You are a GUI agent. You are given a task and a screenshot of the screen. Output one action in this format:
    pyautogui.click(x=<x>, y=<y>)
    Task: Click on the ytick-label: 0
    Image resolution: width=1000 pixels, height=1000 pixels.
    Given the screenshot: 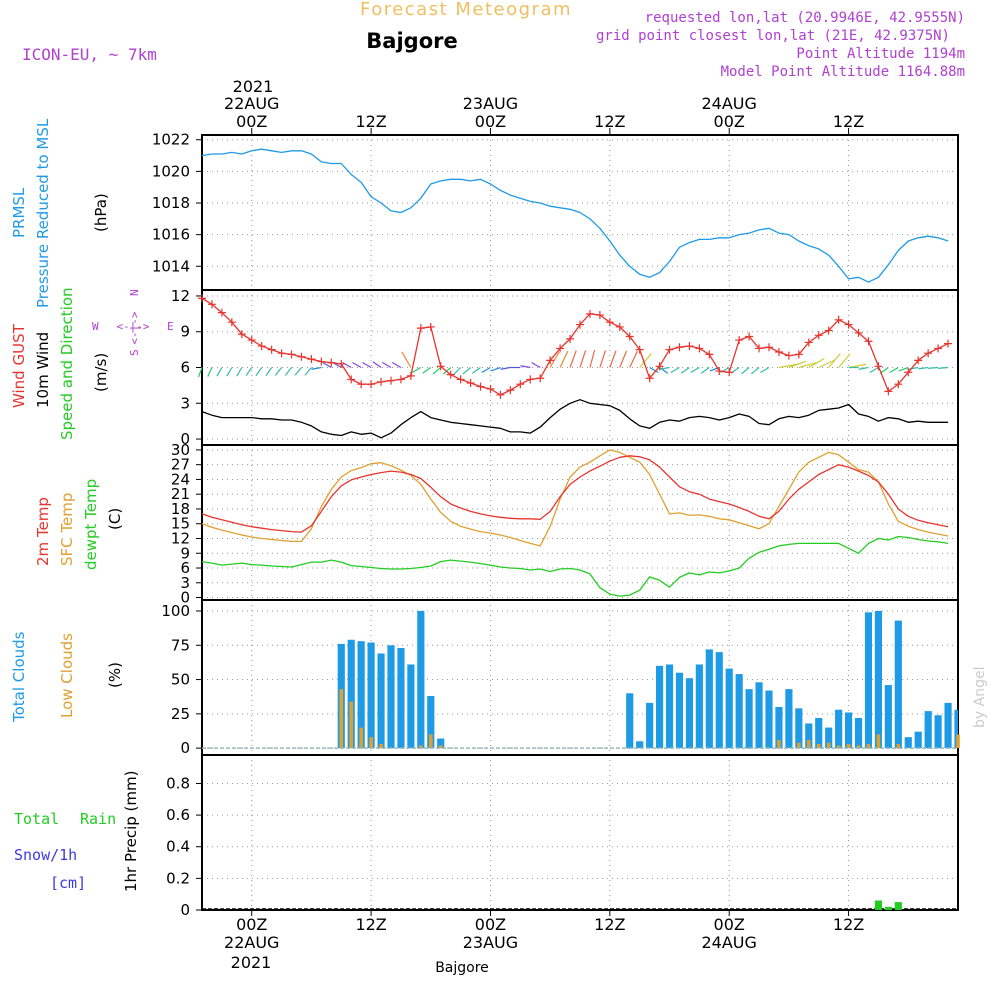 What is the action you would take?
    pyautogui.click(x=185, y=598)
    